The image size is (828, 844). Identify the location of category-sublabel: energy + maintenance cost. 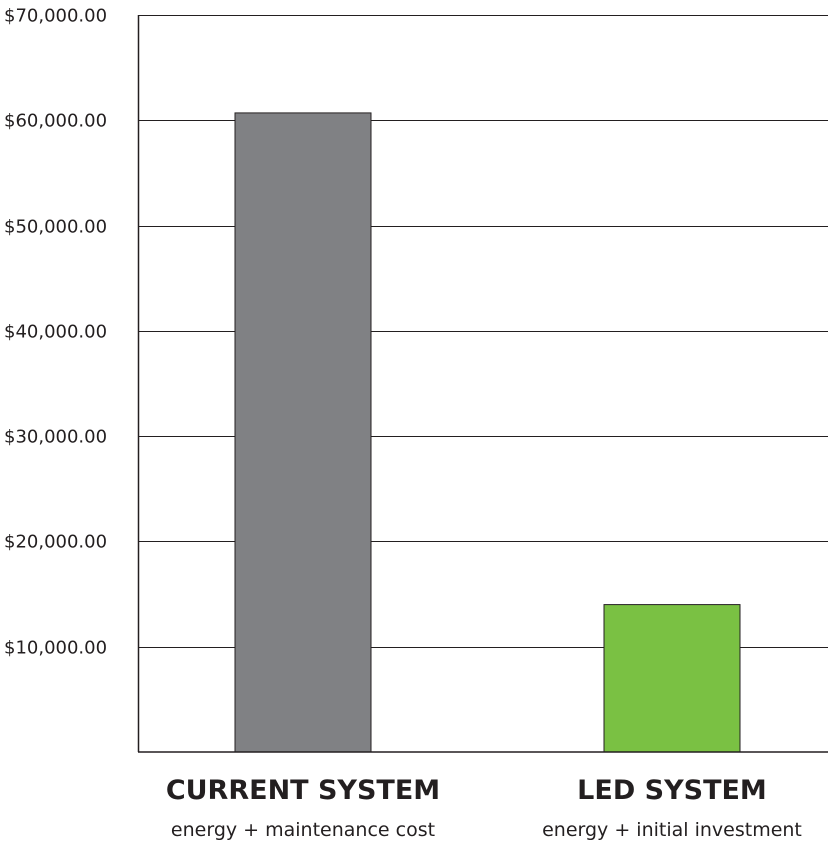
(303, 830).